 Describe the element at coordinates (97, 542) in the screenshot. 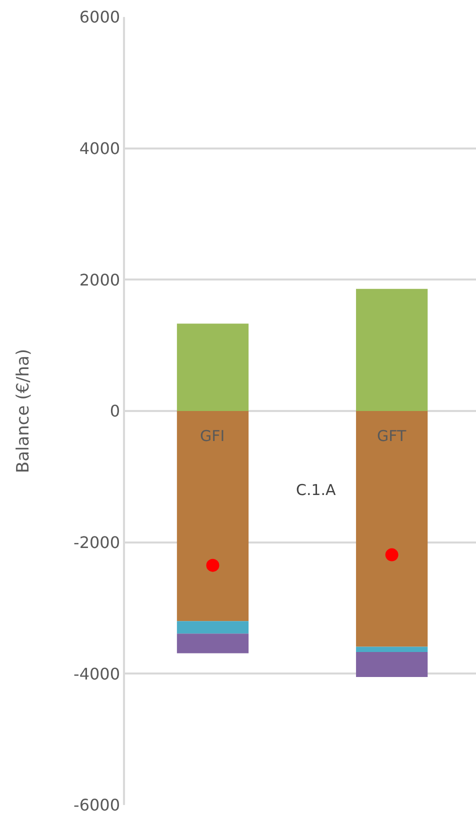

I see `y-tick-label: -2000` at that location.